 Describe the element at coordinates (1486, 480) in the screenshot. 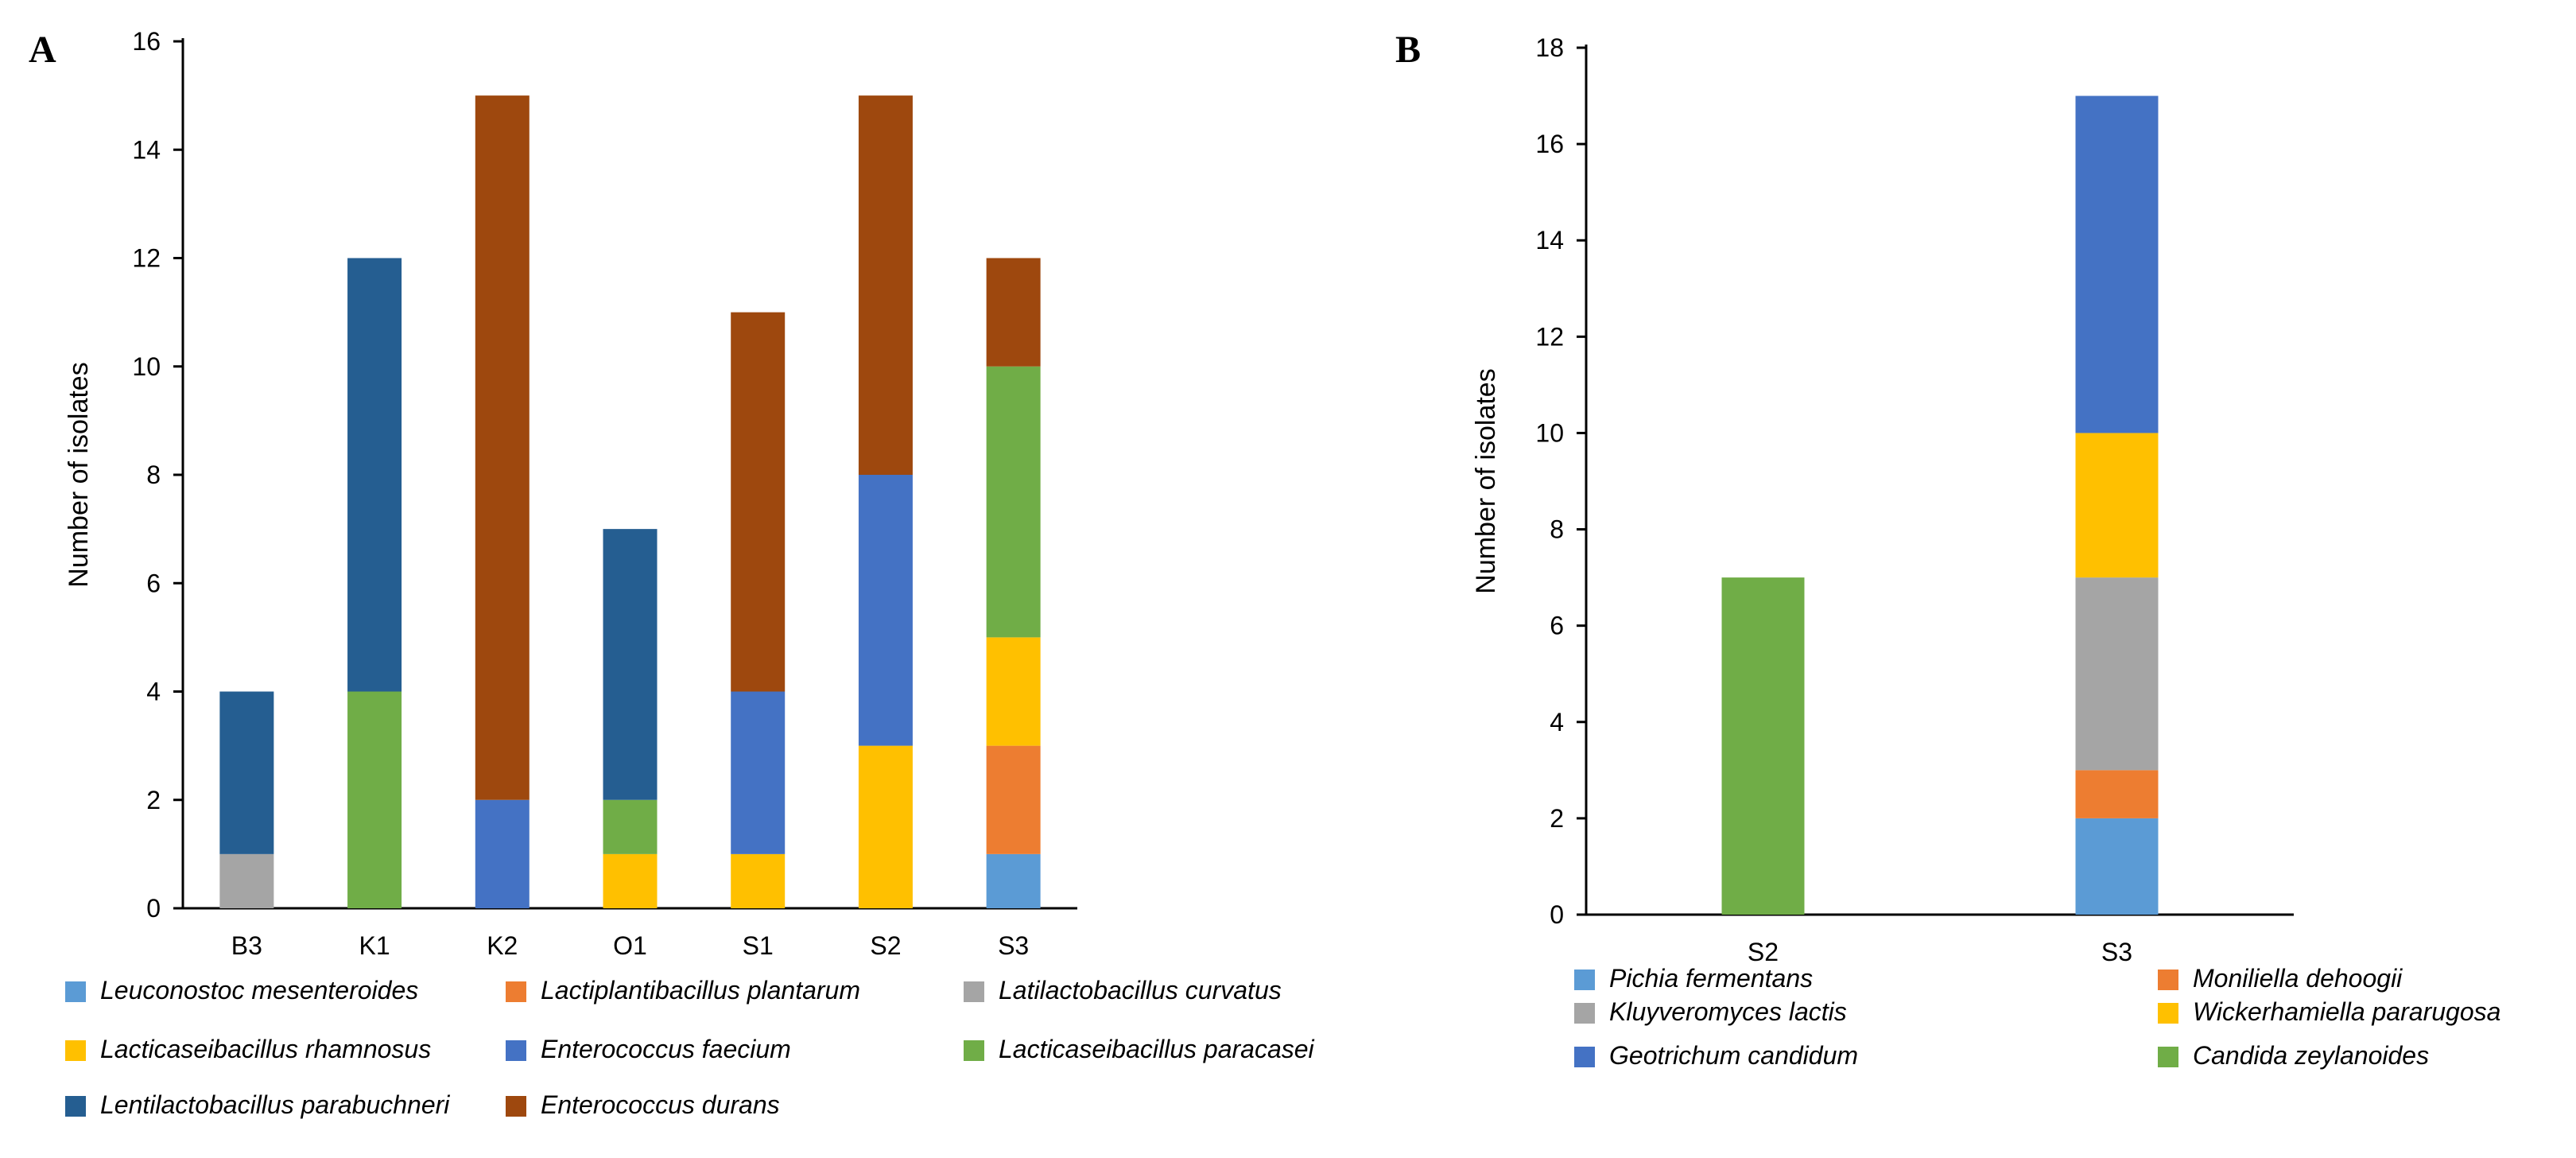

I see `y-axis-title-b: Number of isolates` at that location.